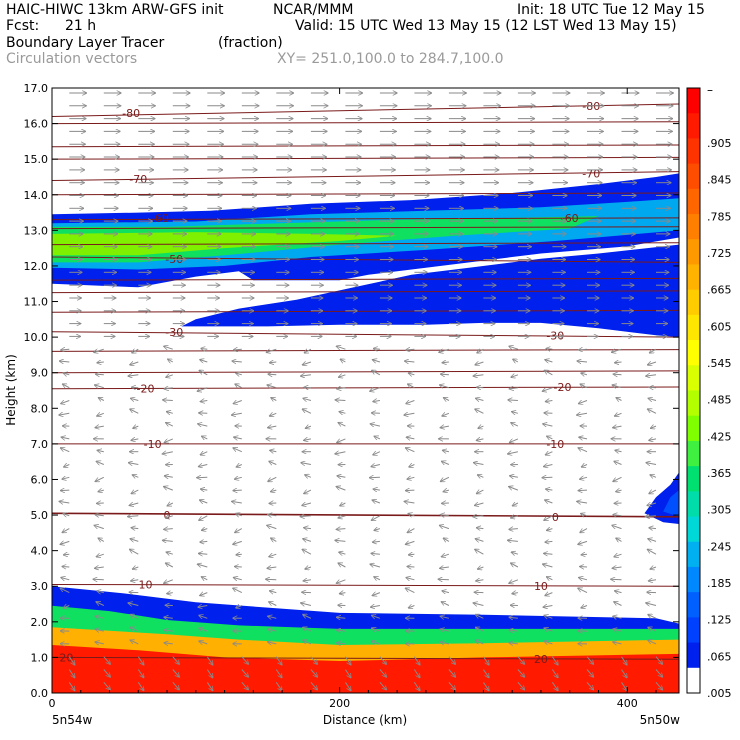 Image resolution: width=740 pixels, height=740 pixels. I want to click on colorbar-label: .725, so click(719, 253).